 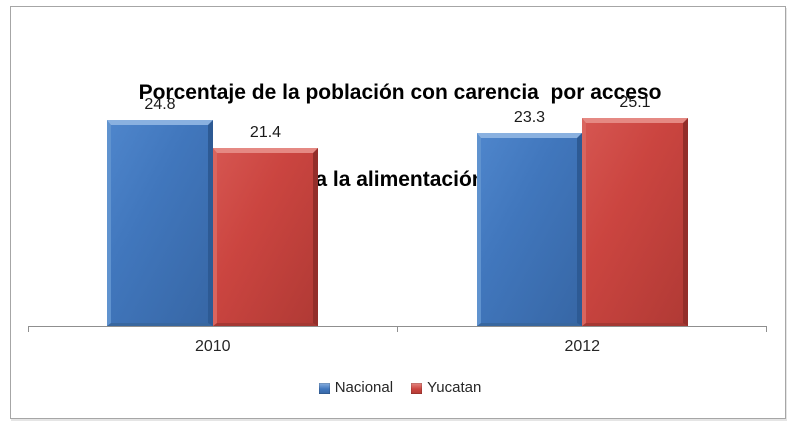 I want to click on data-label-yucatan-2010: 21.4, so click(x=265, y=133).